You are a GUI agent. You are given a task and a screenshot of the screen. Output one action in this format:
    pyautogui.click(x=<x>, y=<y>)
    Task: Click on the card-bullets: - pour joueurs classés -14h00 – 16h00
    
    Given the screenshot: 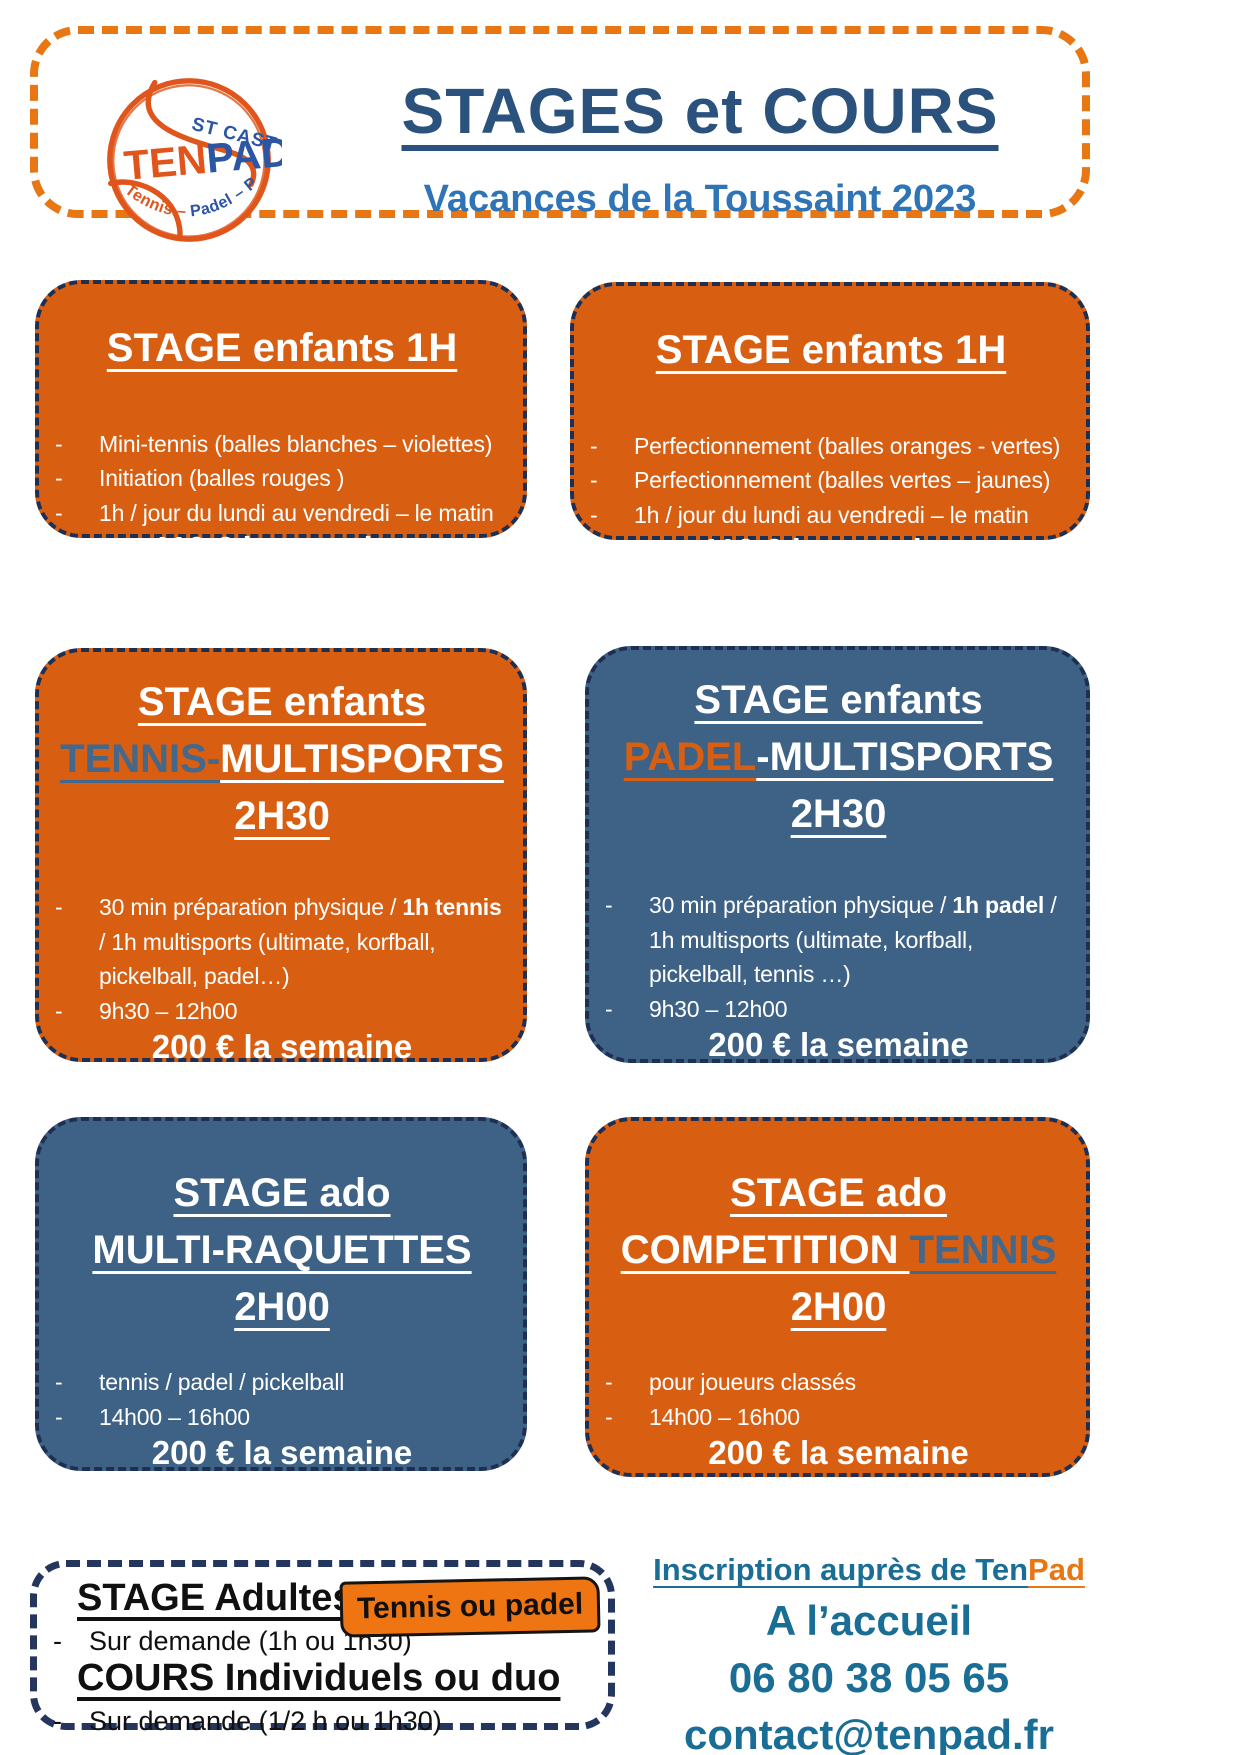 What is the action you would take?
    pyautogui.click(x=838, y=1399)
    